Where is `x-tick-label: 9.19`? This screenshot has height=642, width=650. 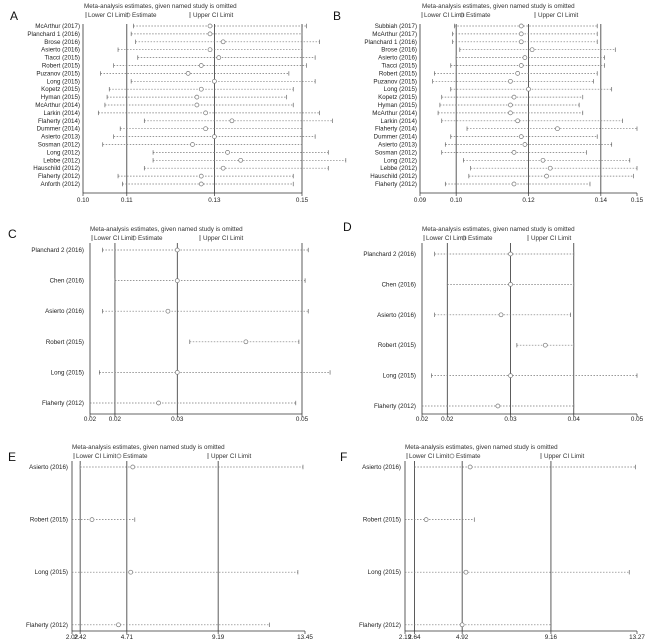
x-tick-label: 9.19 is located at coordinates (218, 637).